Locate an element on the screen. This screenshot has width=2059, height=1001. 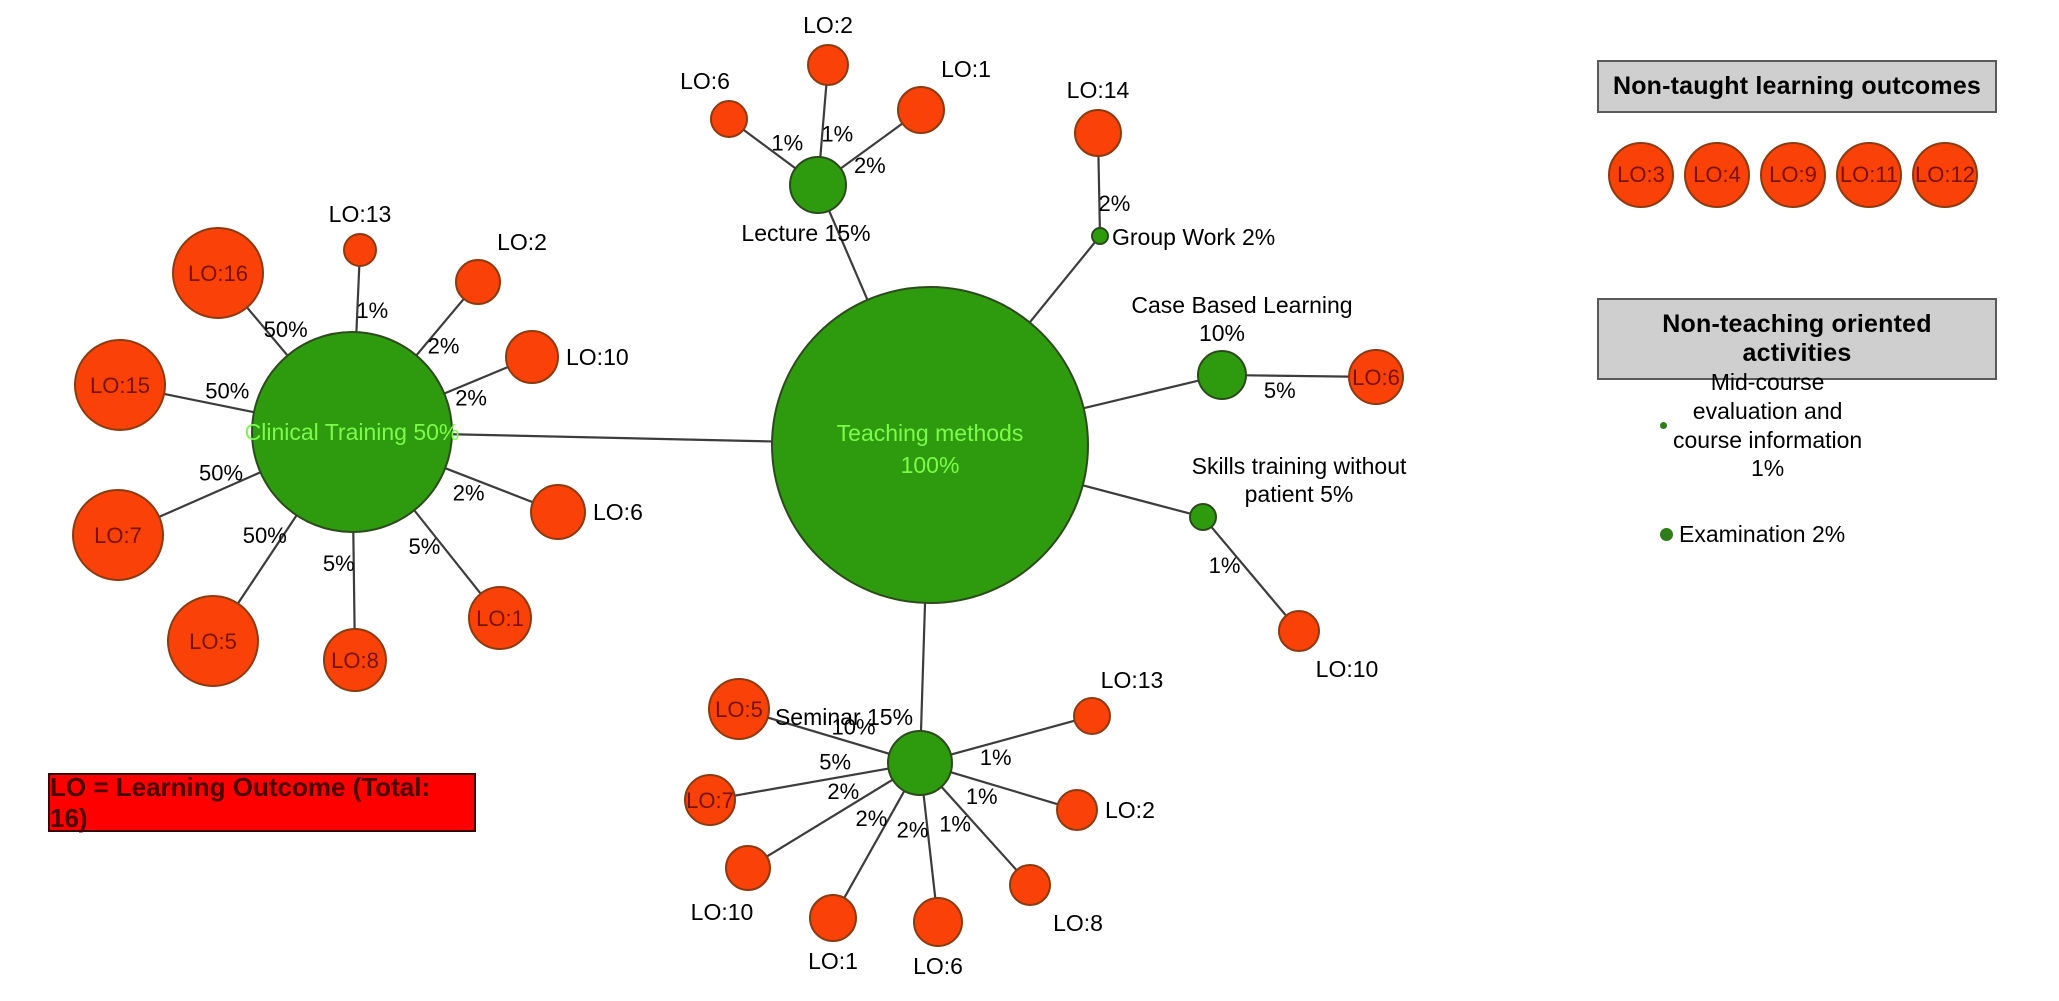
label-method-skills-training: Skills training without is located at coordinates (1299, 466).